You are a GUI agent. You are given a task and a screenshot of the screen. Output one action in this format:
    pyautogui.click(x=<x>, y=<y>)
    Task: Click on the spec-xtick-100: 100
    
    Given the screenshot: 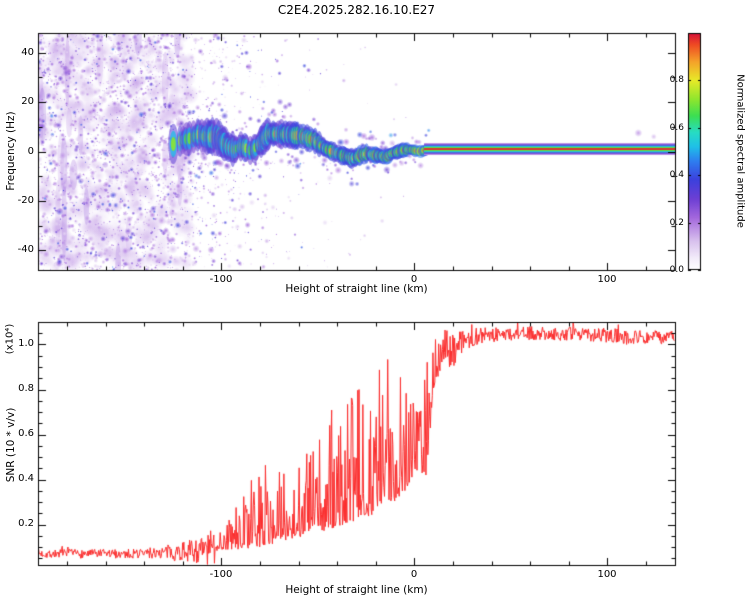 What is the action you would take?
    pyautogui.click(x=607, y=279)
    